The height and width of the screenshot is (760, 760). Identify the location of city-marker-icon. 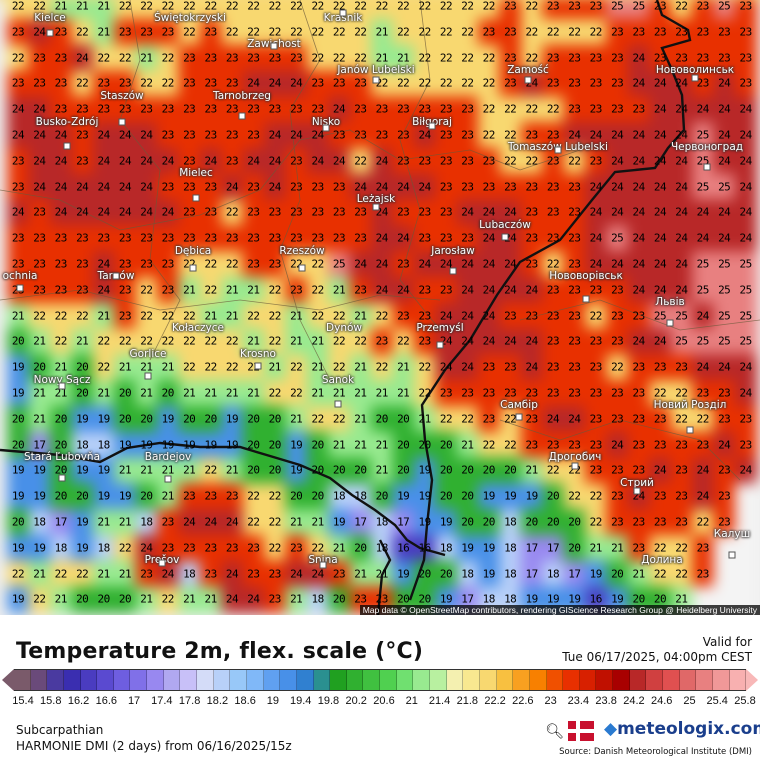
(690, 430).